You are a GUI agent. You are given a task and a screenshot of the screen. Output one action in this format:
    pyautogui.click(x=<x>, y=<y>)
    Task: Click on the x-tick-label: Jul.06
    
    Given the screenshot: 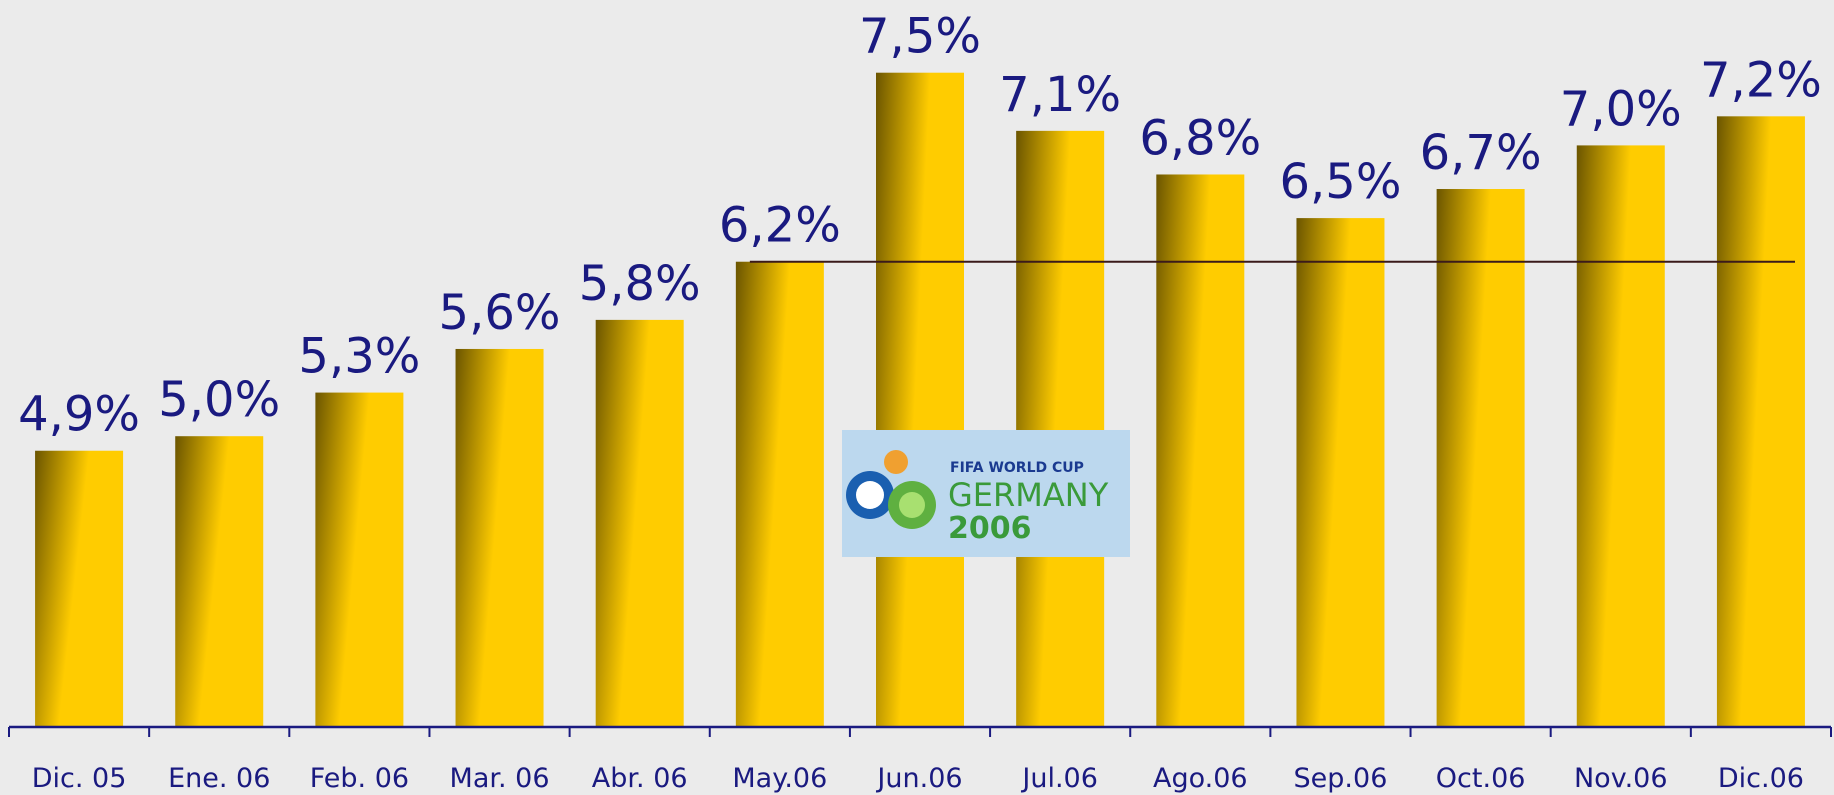 What is the action you would take?
    pyautogui.click(x=1059, y=778)
    